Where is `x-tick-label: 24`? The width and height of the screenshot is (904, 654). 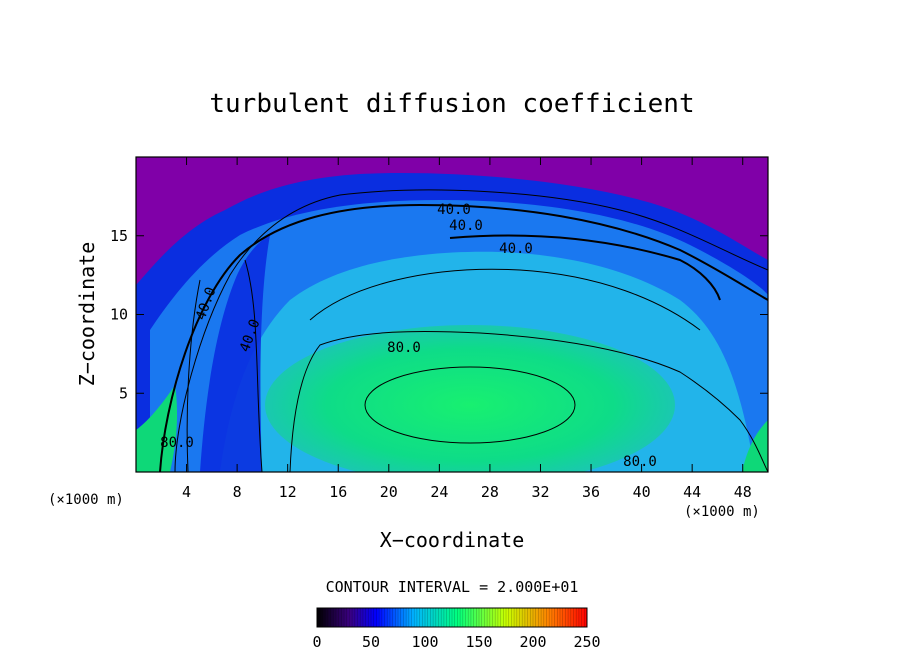 x-tick-label: 24 is located at coordinates (439, 492).